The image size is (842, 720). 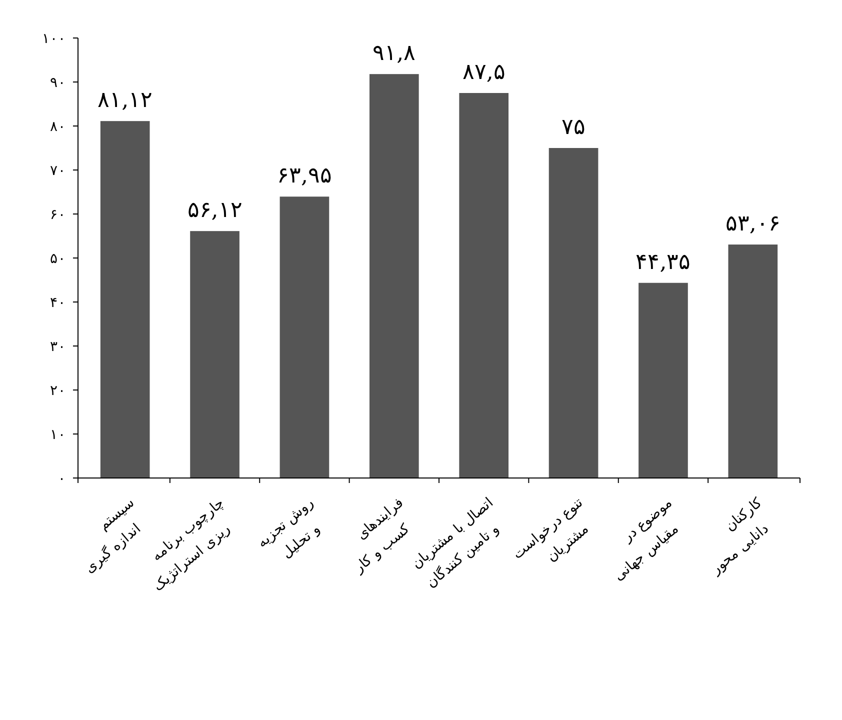 What do you see at coordinates (58, 258) in the screenshot?
I see `y-tick-label: ۵۰` at bounding box center [58, 258].